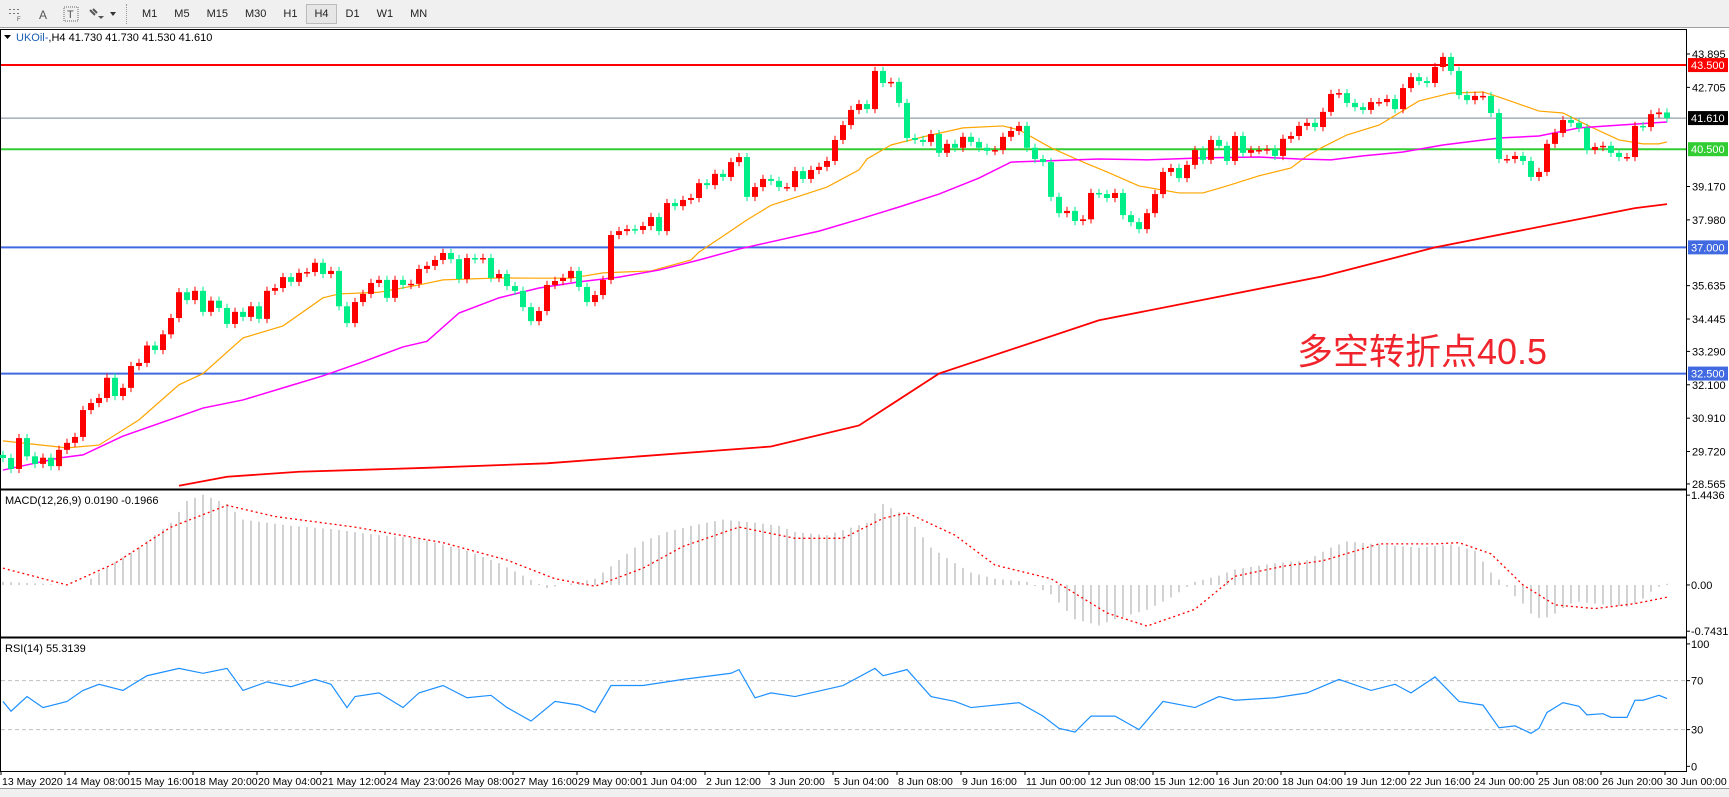 The width and height of the screenshot is (1729, 797). Describe the element at coordinates (419, 13) in the screenshot. I see `timeframe-mn-button: MN` at that location.